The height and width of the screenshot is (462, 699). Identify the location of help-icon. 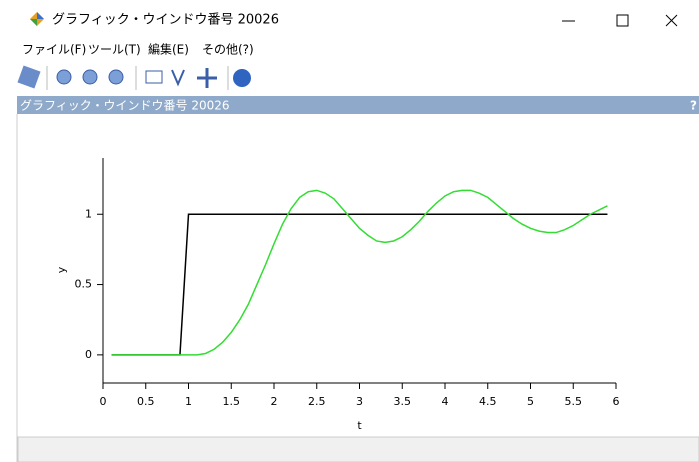
(242, 78).